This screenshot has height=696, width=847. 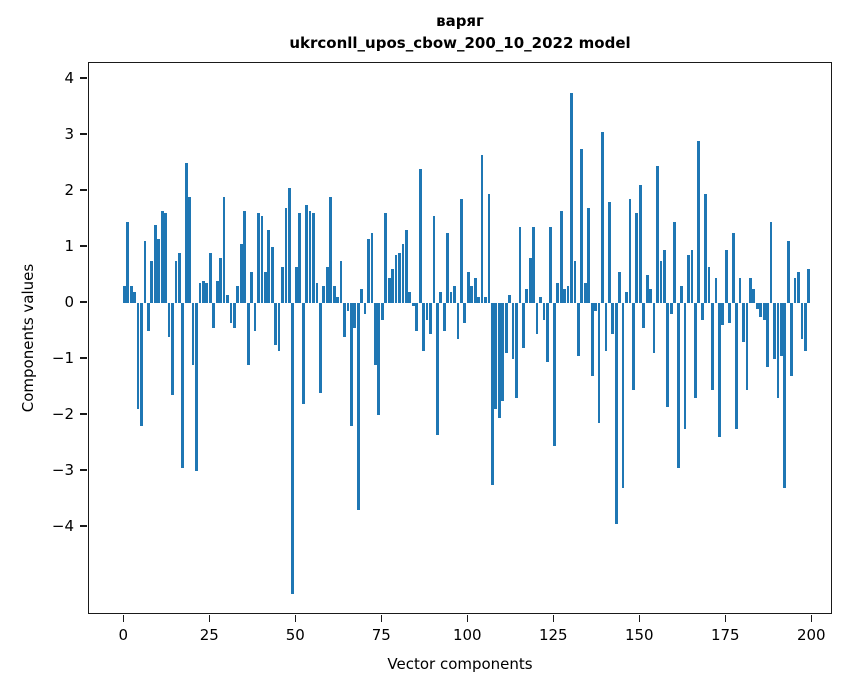 I want to click on y-tick-label-1: 1, so click(x=69, y=246).